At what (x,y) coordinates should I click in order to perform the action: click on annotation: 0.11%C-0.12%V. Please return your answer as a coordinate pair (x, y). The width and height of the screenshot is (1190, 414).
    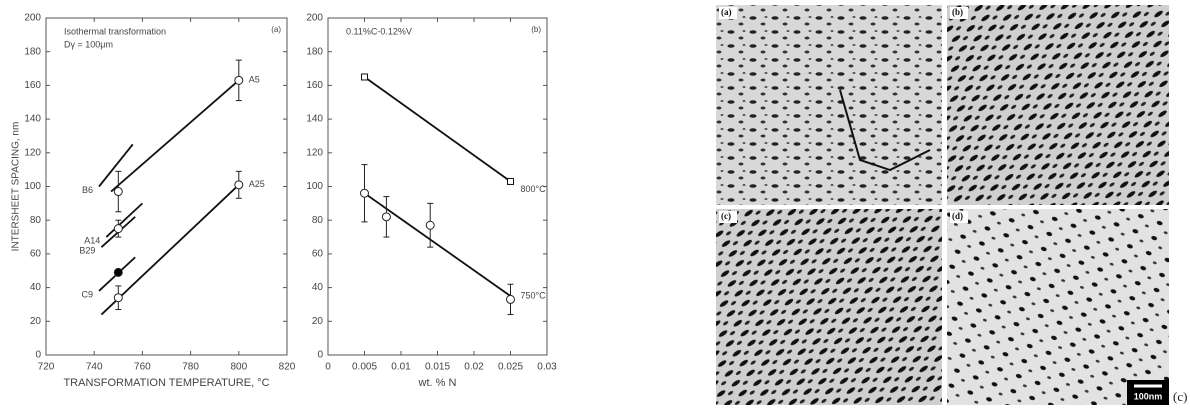
    Looking at the image, I should click on (379, 31).